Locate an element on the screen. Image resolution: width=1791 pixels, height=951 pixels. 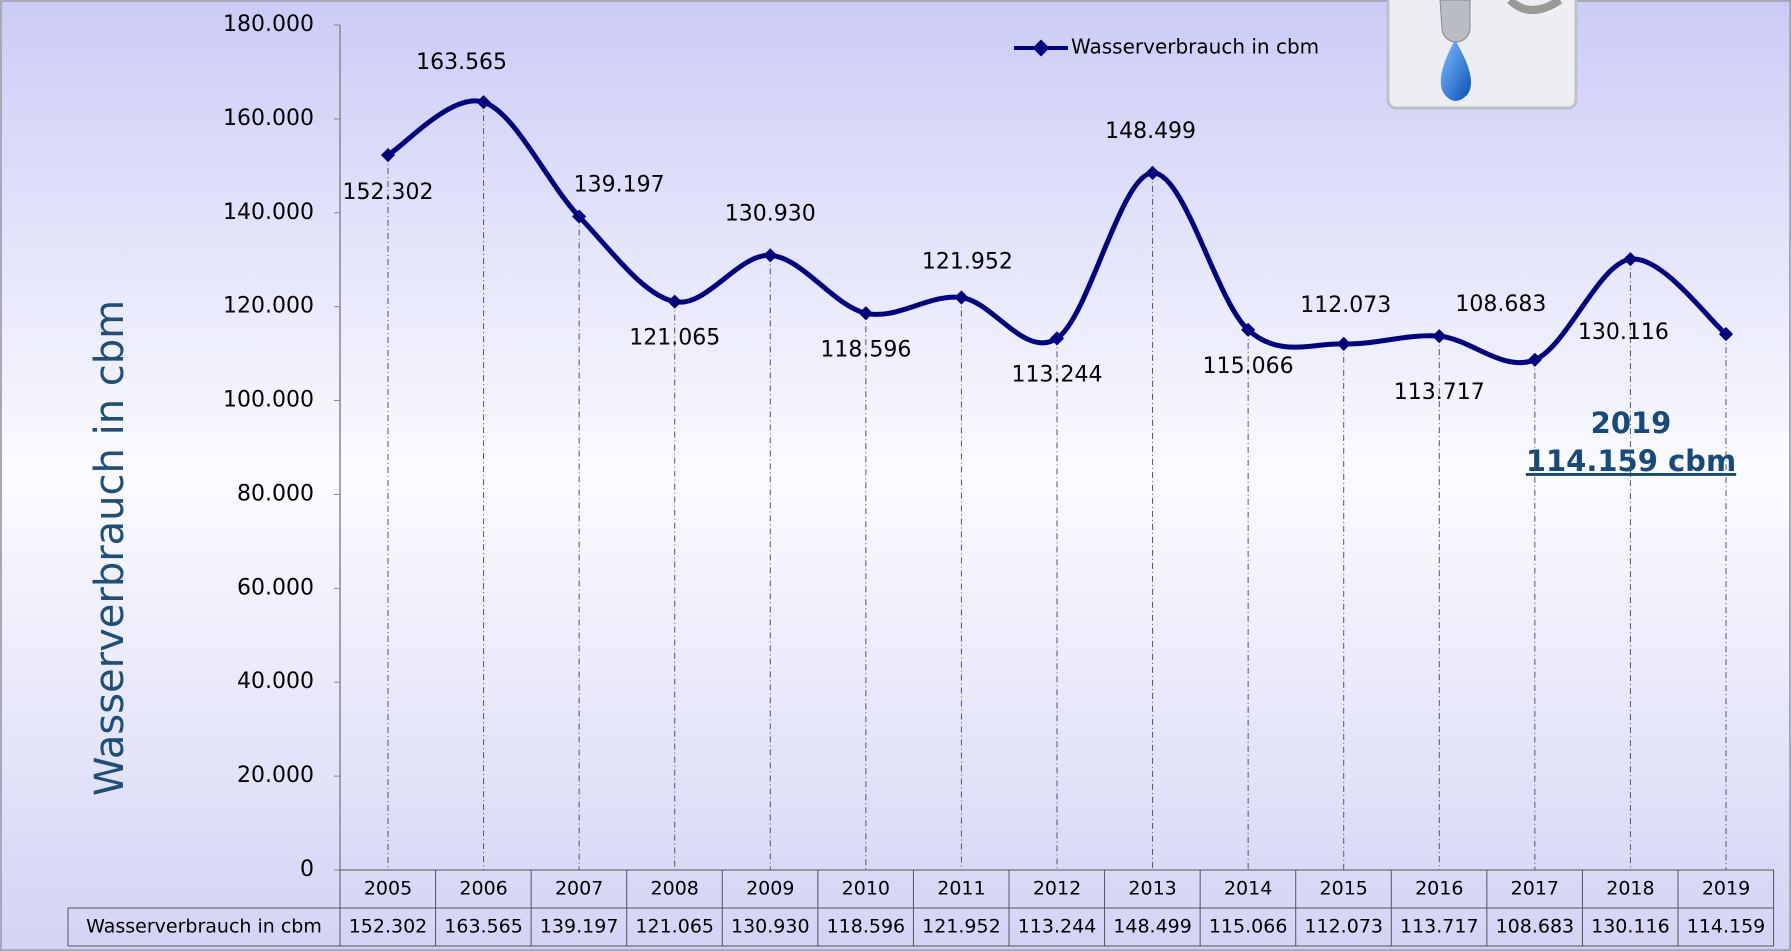
y-tick-label: 40.000 is located at coordinates (275, 681).